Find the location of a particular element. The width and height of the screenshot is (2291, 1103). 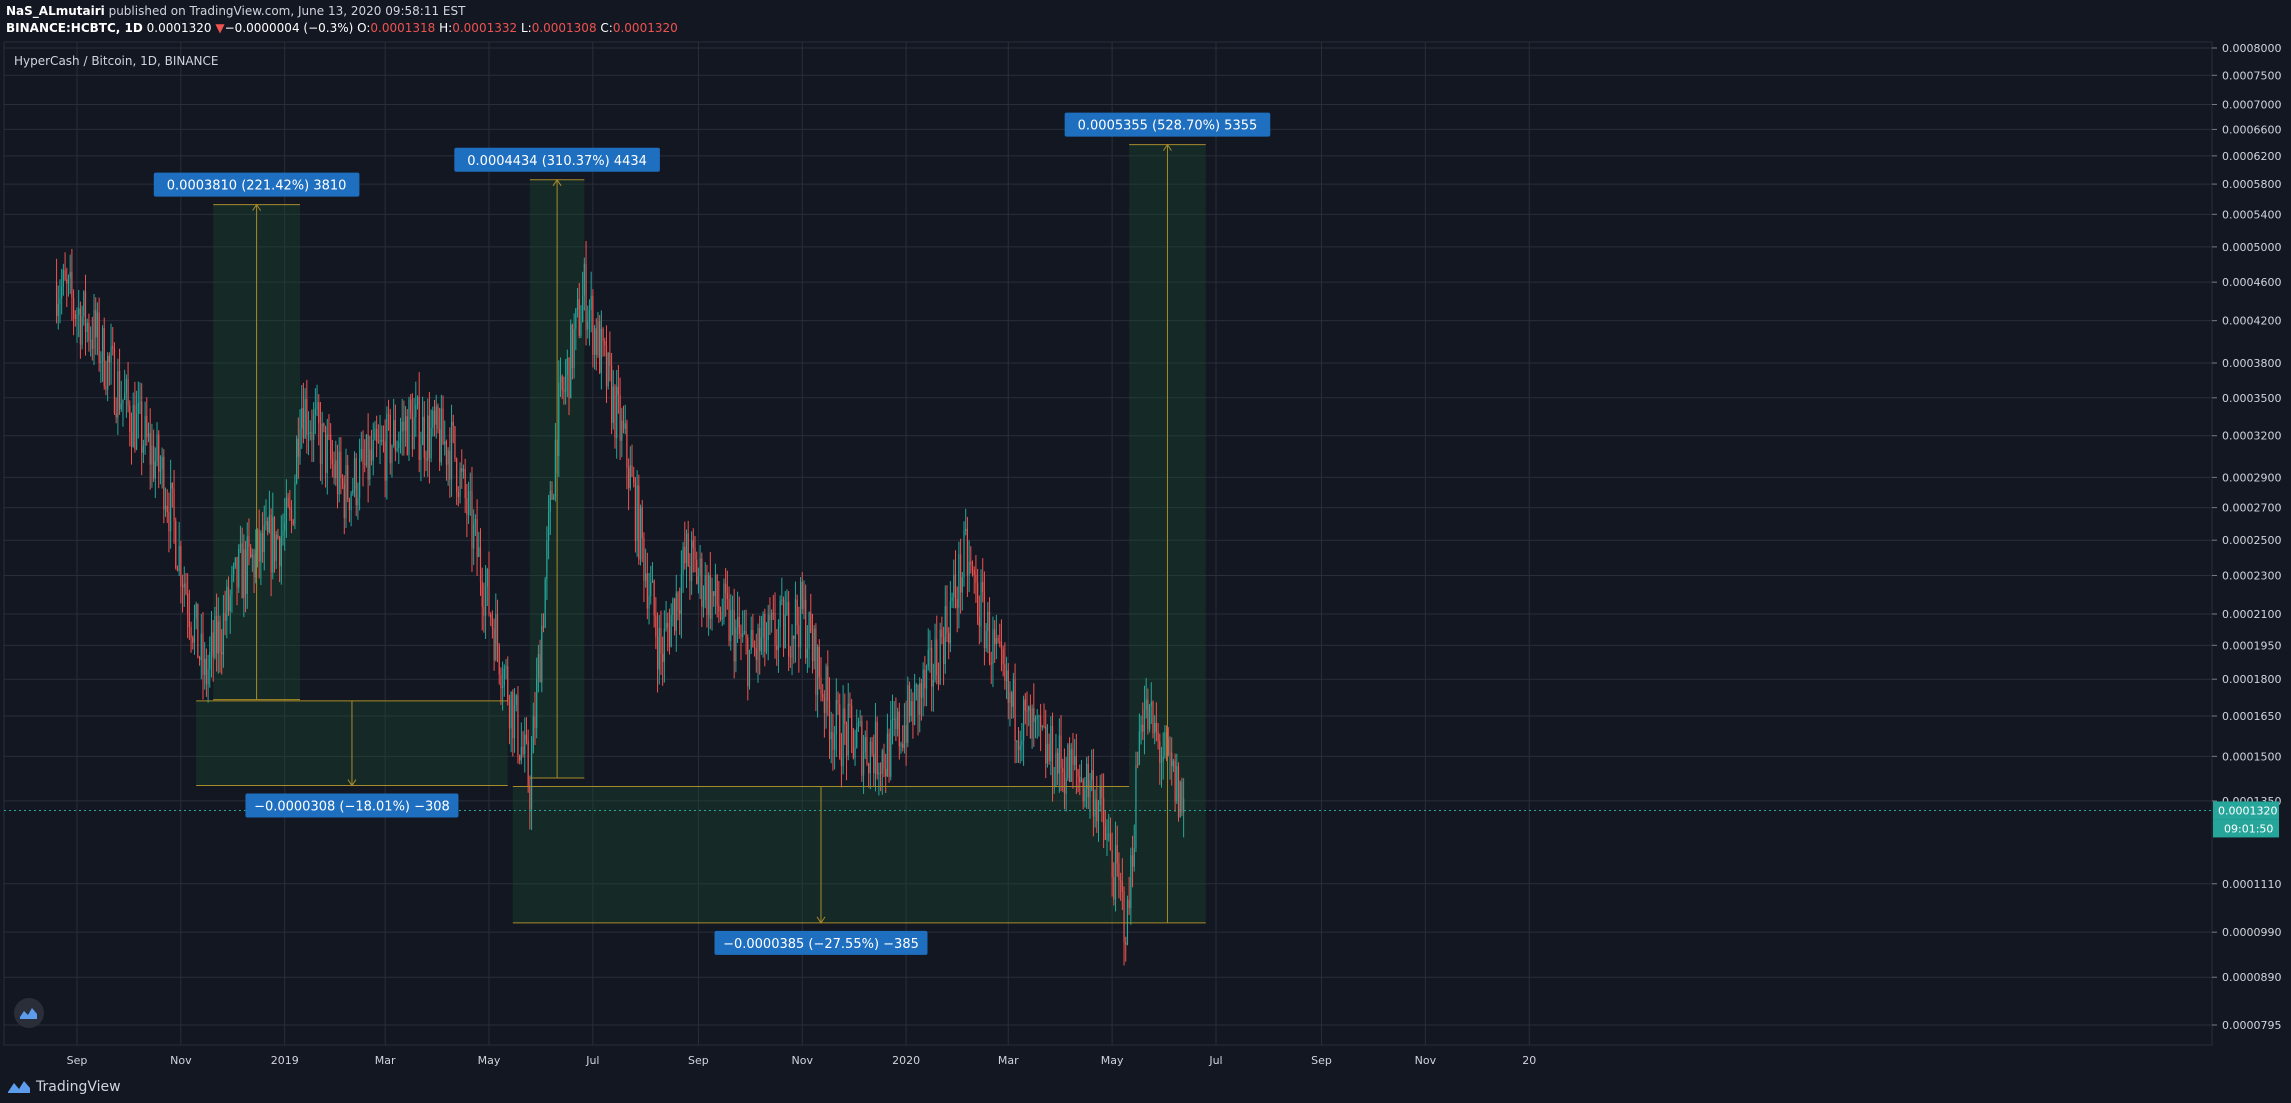

footer-brand: TradingView is located at coordinates (78, 1087).